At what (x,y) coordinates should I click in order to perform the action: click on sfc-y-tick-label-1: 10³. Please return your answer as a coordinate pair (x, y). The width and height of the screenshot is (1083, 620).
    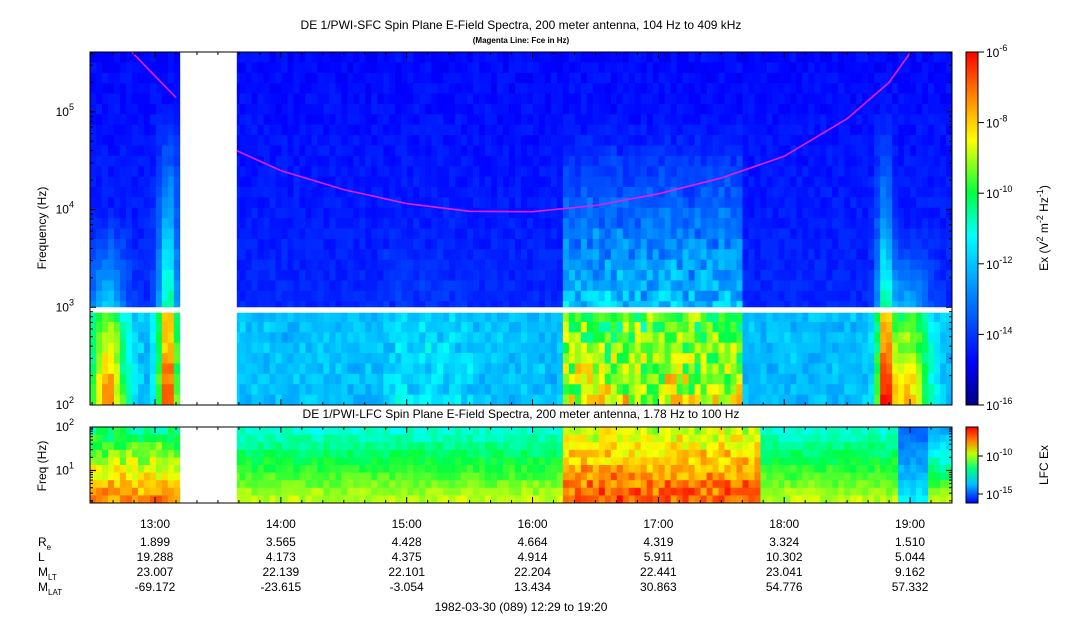
    Looking at the image, I should click on (65, 305).